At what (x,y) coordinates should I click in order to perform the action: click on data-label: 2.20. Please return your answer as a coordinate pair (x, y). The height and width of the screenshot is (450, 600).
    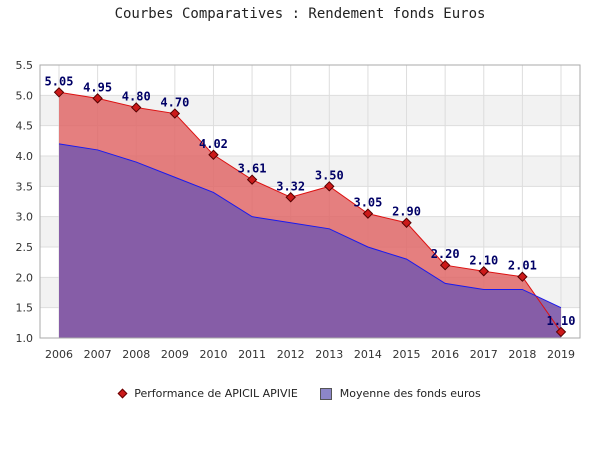
    Looking at the image, I should click on (445, 254).